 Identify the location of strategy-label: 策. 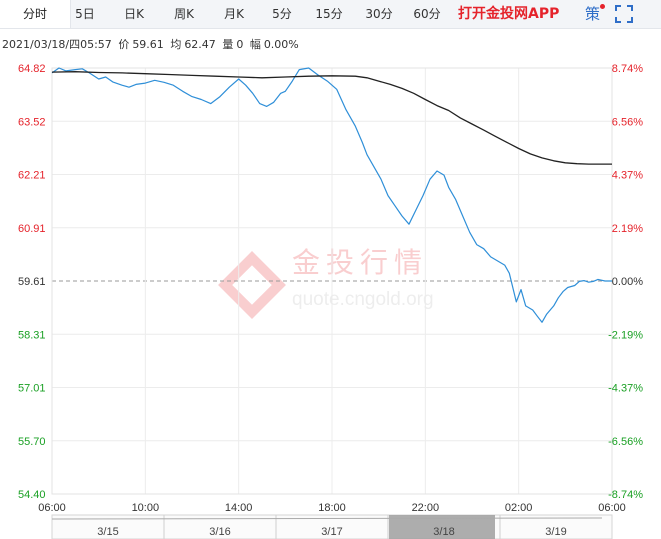
(593, 14).